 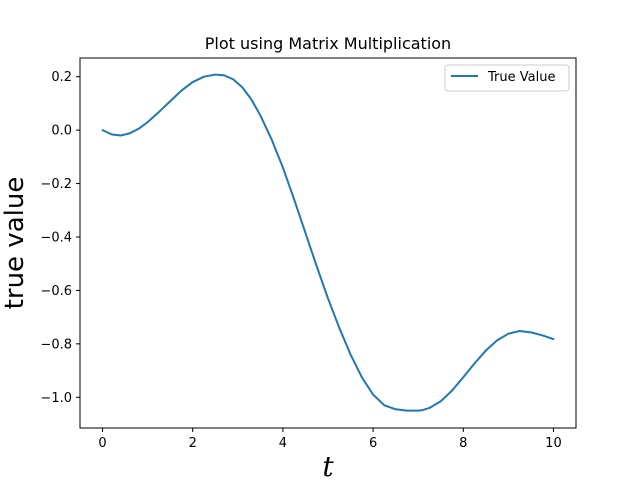 What do you see at coordinates (553, 443) in the screenshot?
I see `x-tick-label: 10` at bounding box center [553, 443].